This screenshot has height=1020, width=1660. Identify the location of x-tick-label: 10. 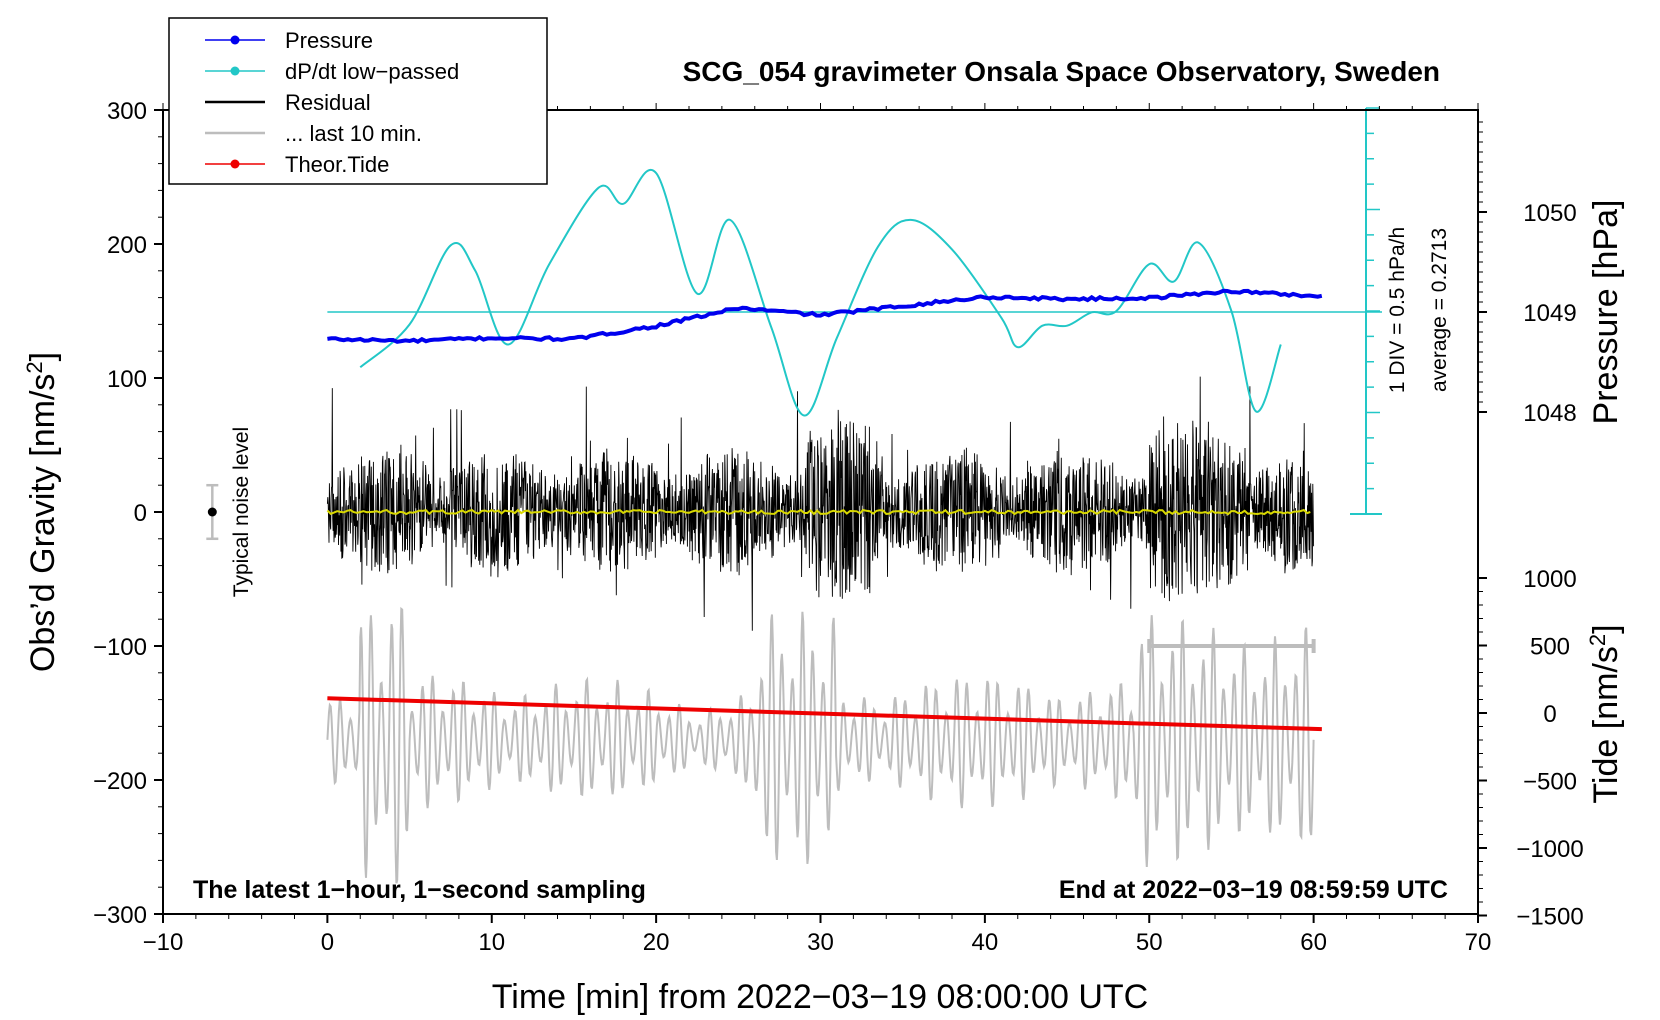
(491, 942).